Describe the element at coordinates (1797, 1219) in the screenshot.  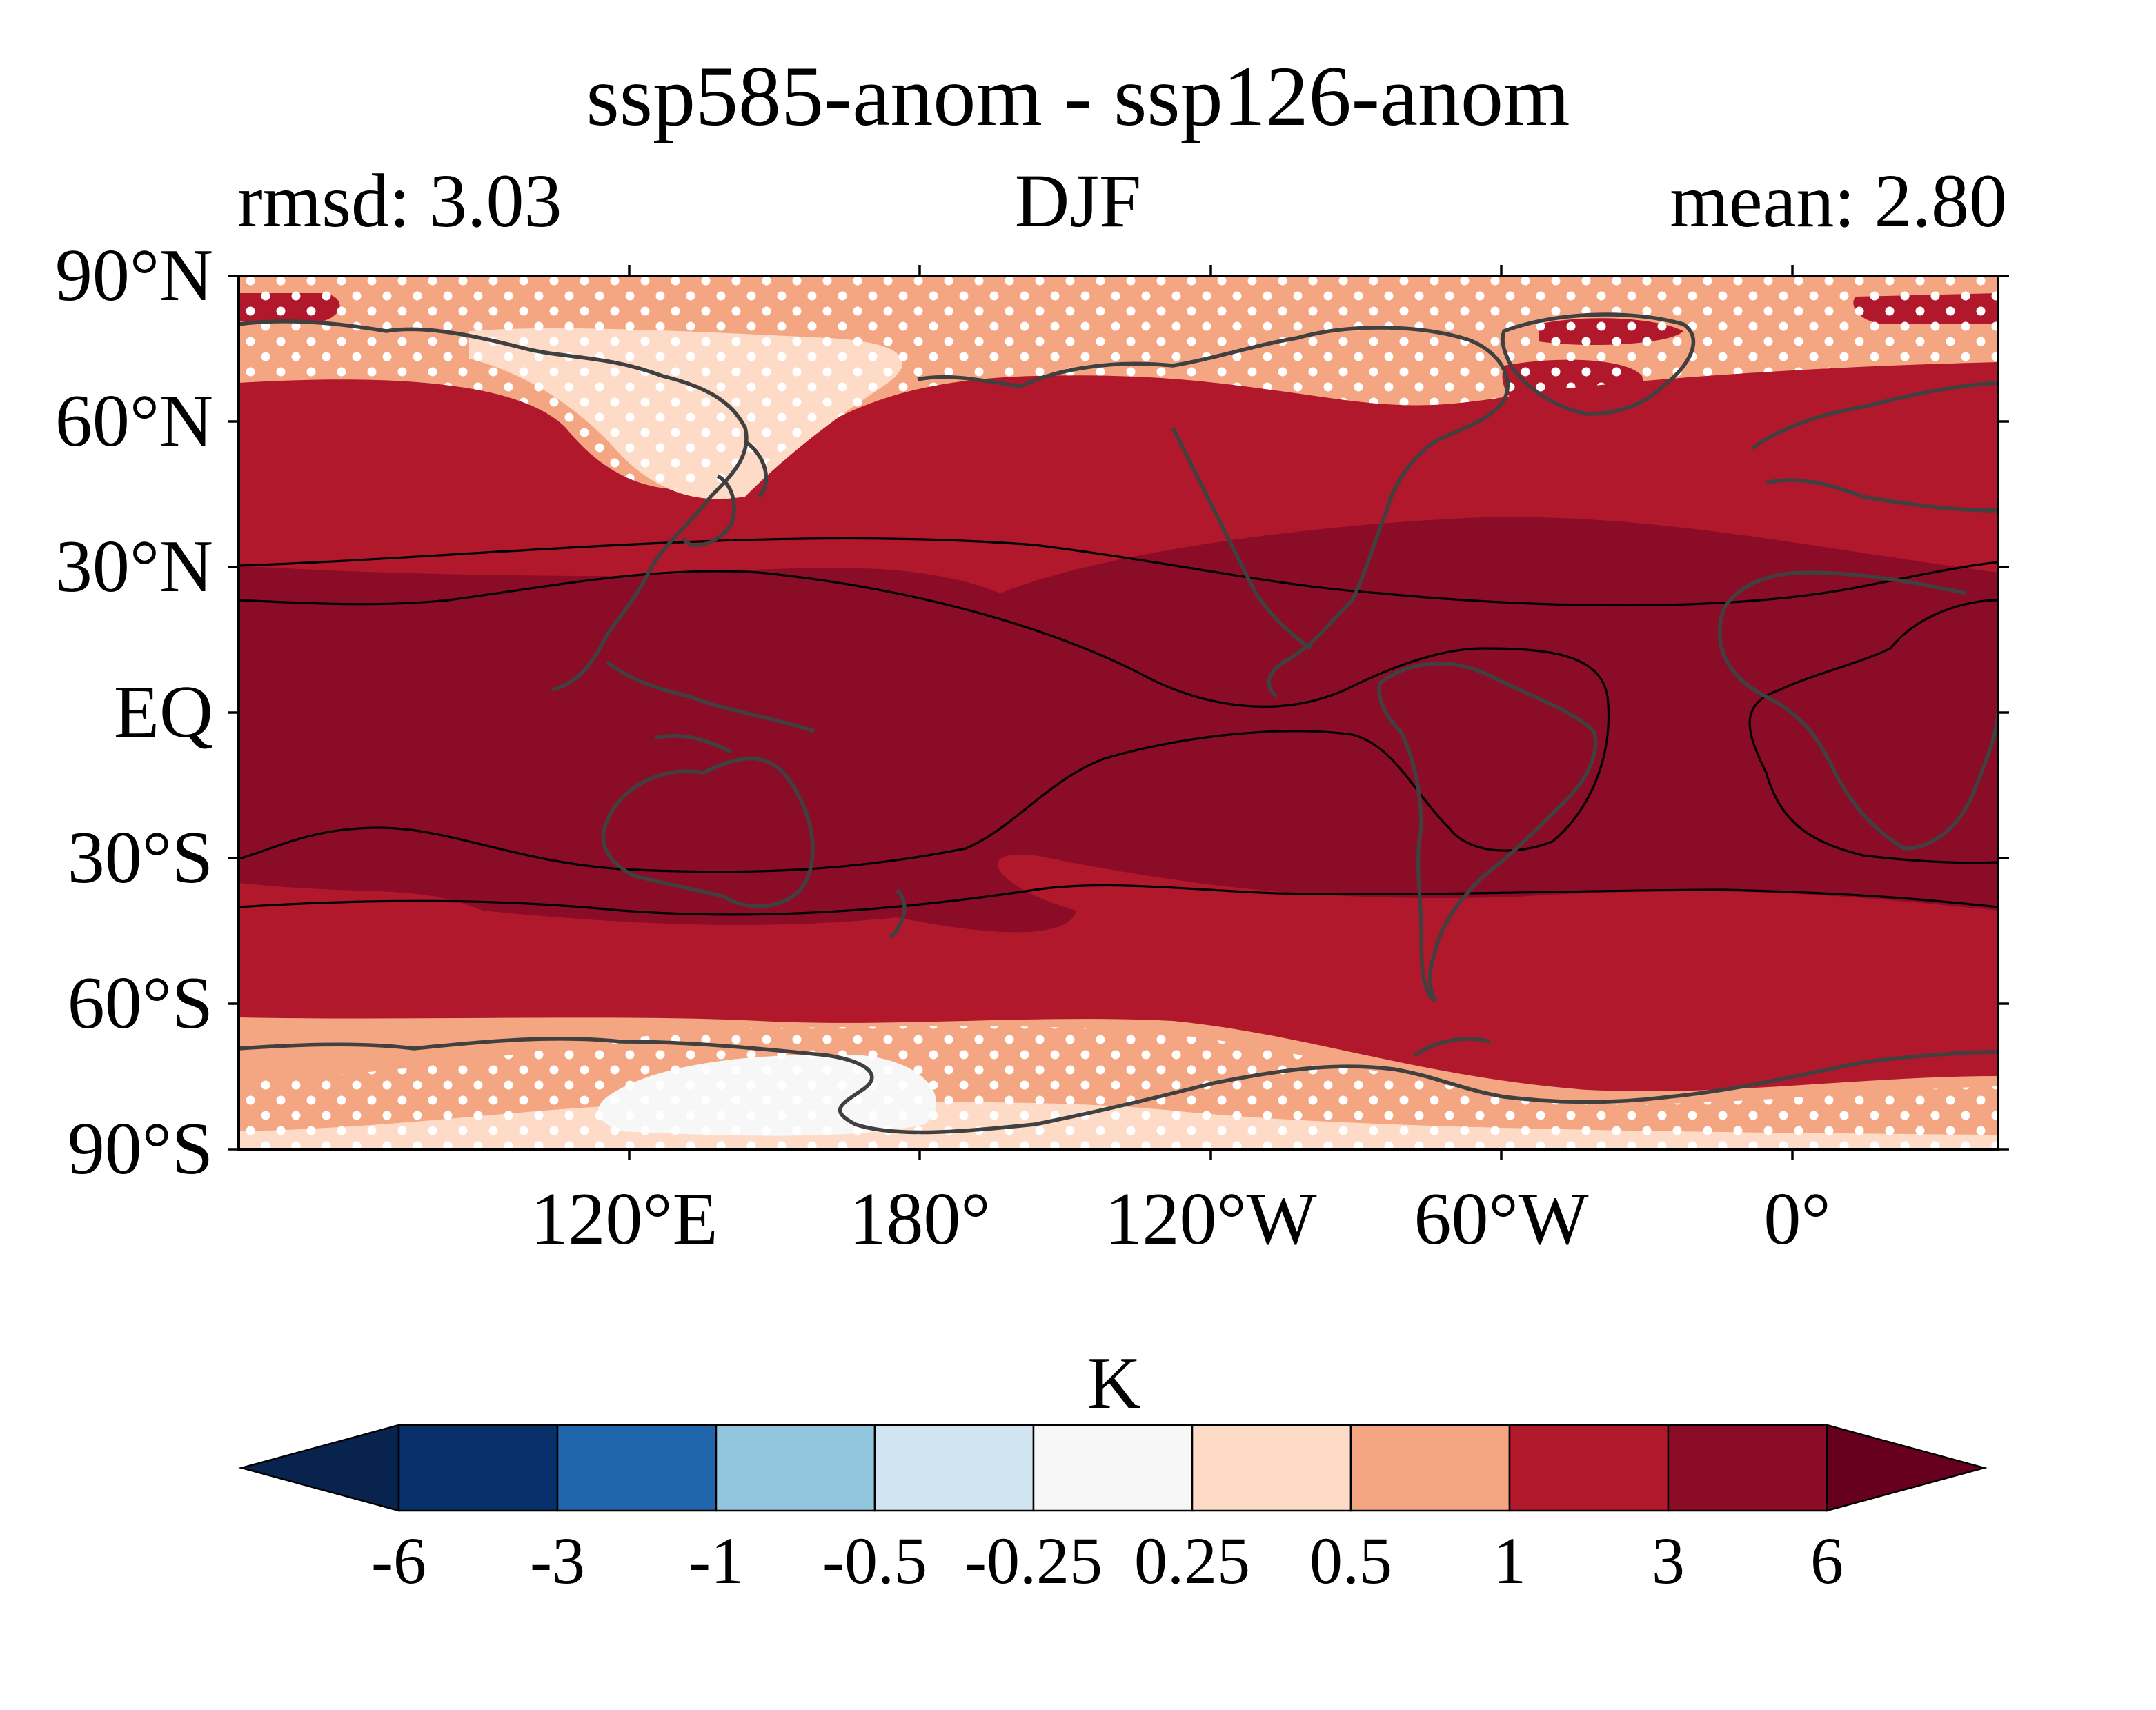
I see `x-tick-label: 0°` at that location.